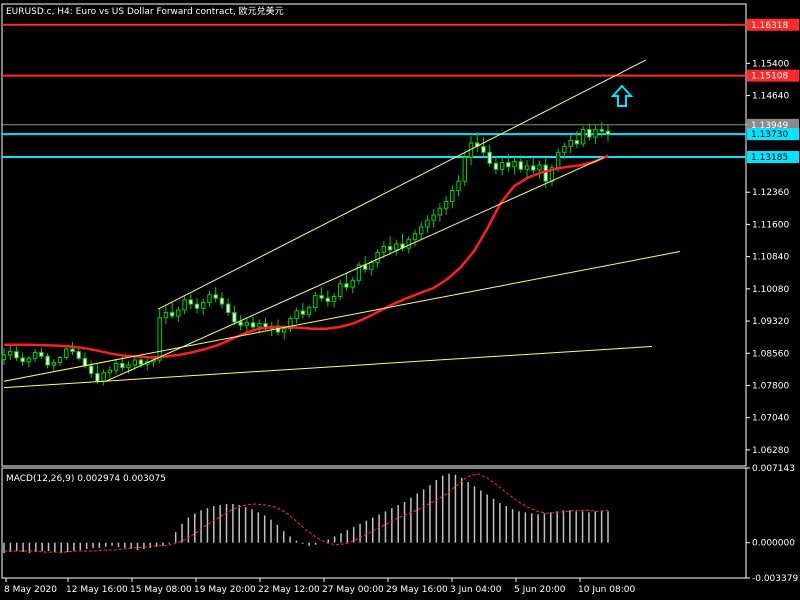  Describe the element at coordinates (770, 419) in the screenshot. I see `y-tick-label: 1.07040` at that location.